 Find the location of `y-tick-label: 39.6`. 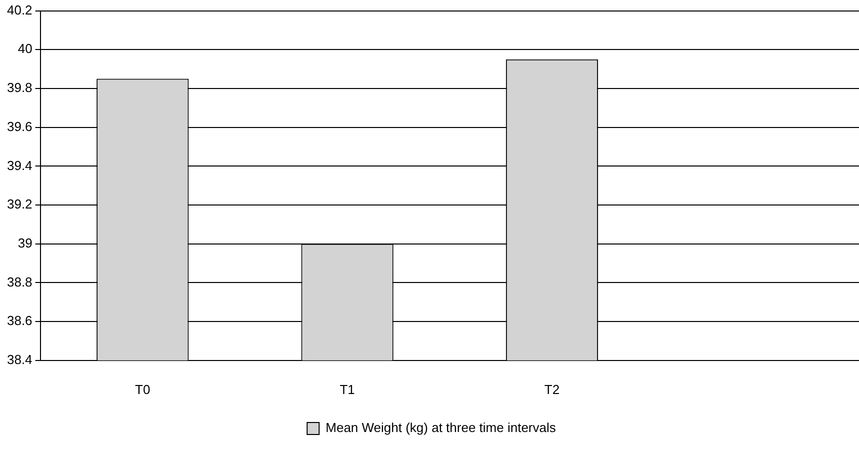

y-tick-label: 39.6 is located at coordinates (19, 126).